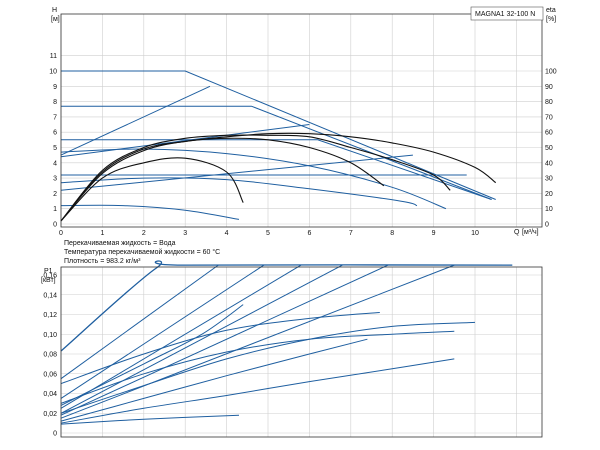 This screenshot has height=450, width=600. I want to click on eta-tick-label: 100, so click(551, 72).